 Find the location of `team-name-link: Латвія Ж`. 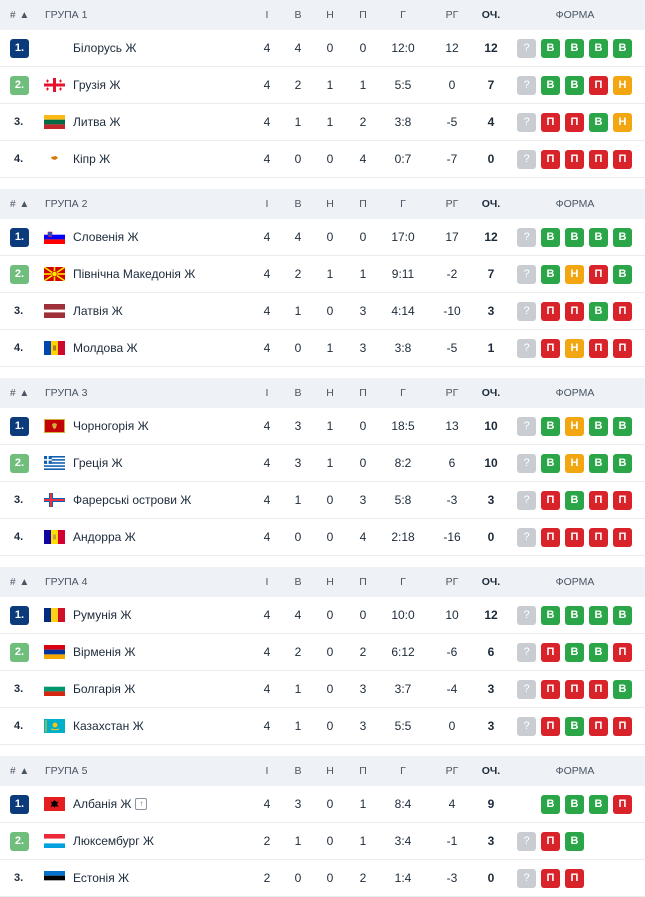

team-name-link: Латвія Ж is located at coordinates (98, 311).